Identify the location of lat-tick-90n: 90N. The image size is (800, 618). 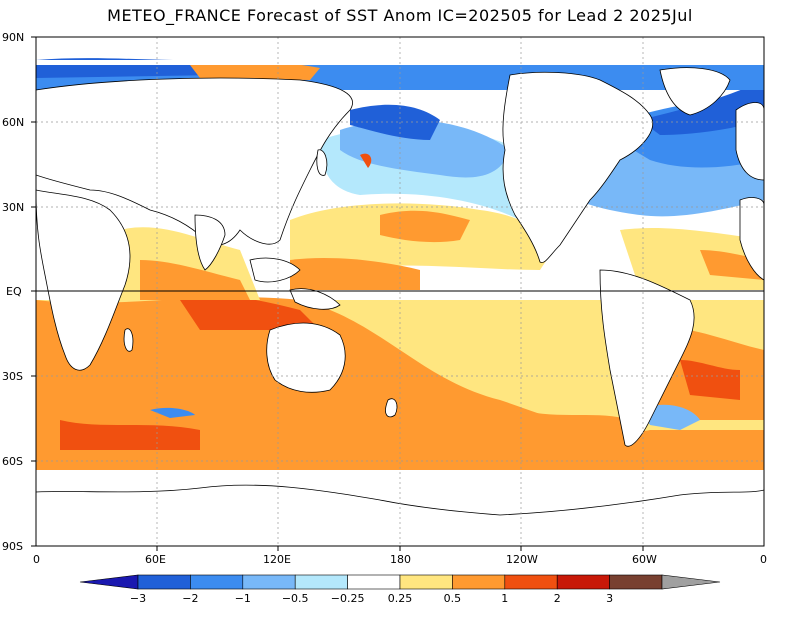
(13, 37).